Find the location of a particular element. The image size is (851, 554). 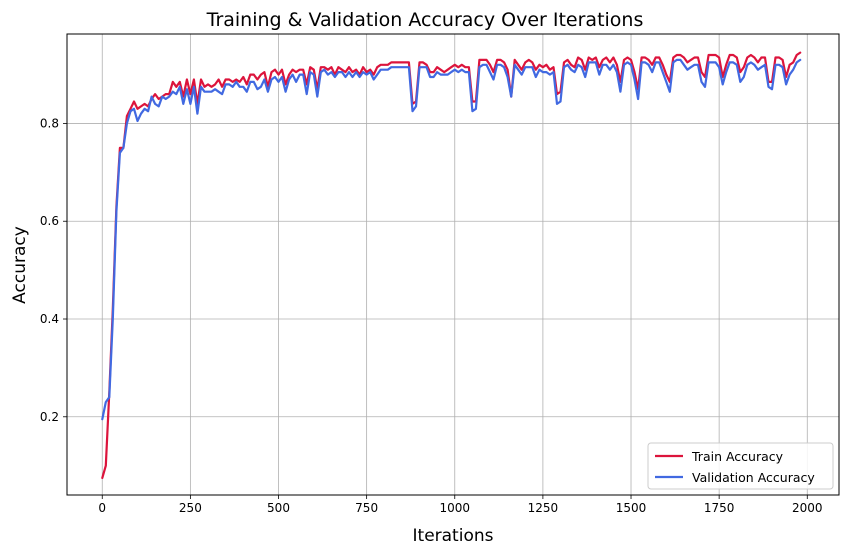

x-tick-label: 1500 is located at coordinates (631, 508).